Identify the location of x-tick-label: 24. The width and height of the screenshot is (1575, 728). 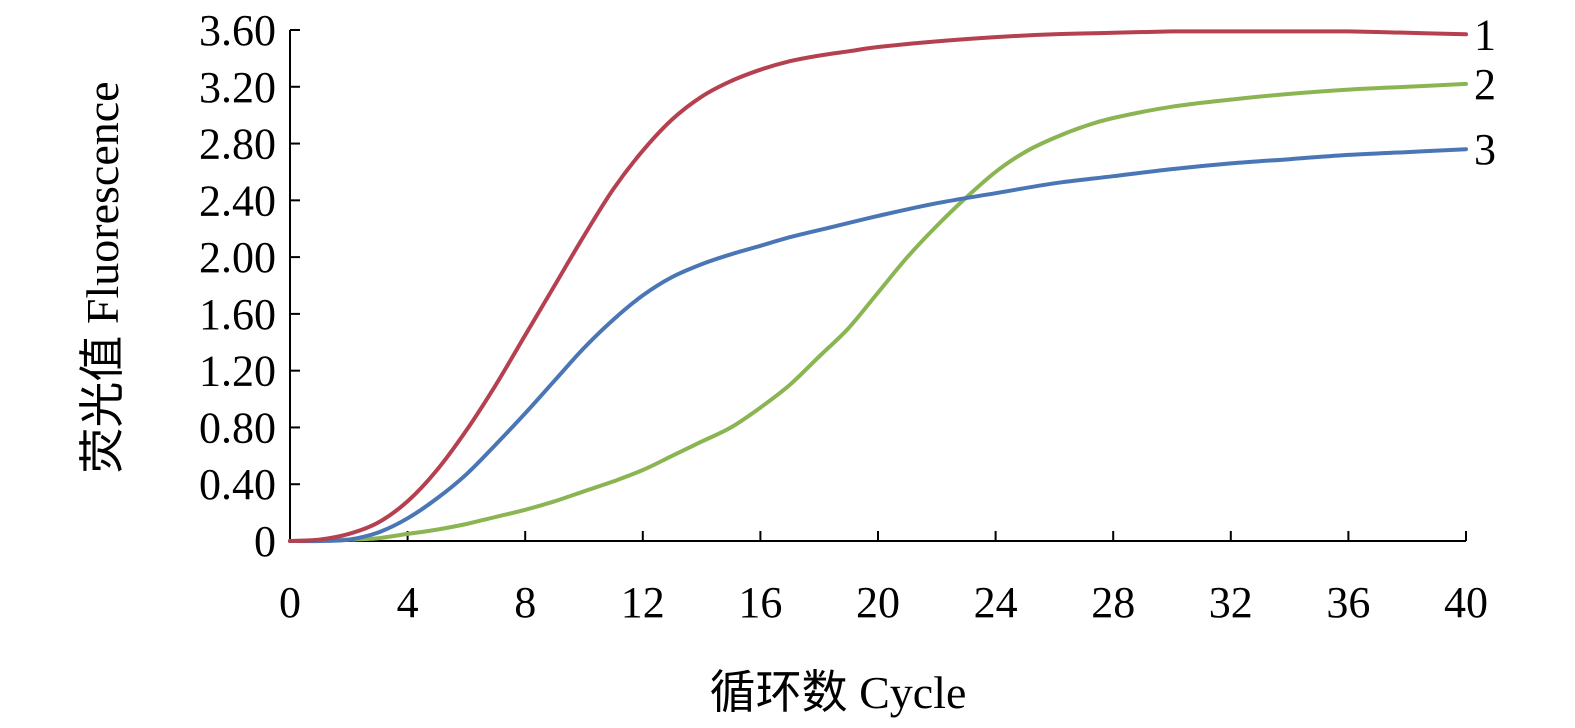
(996, 602).